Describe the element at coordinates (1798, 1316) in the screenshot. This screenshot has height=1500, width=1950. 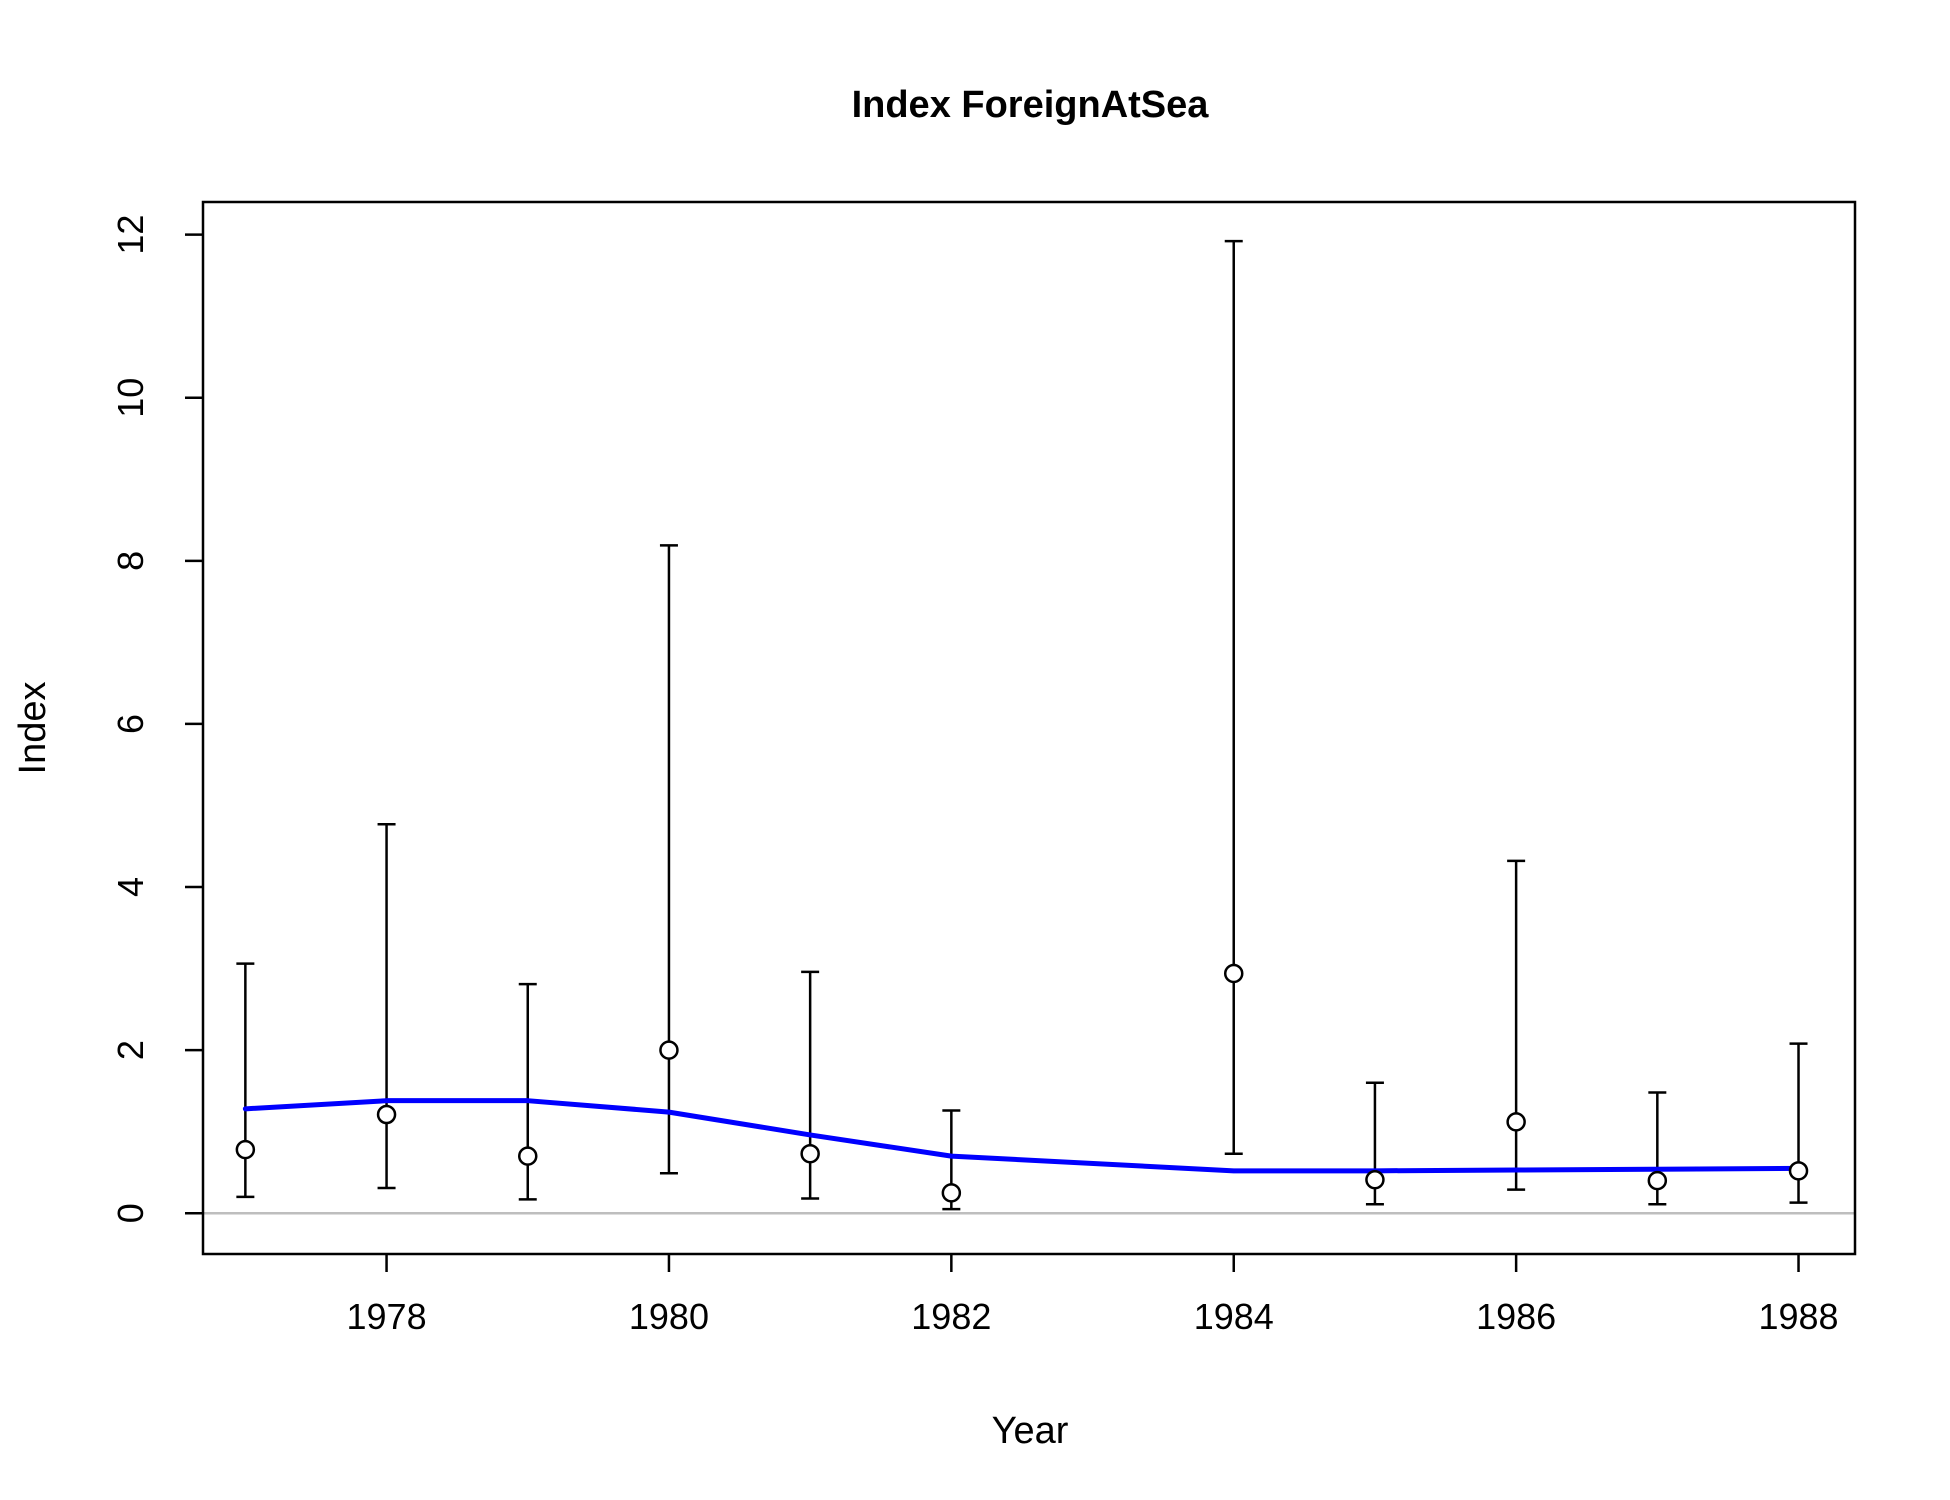
I see `x-tick-label: 1988` at that location.